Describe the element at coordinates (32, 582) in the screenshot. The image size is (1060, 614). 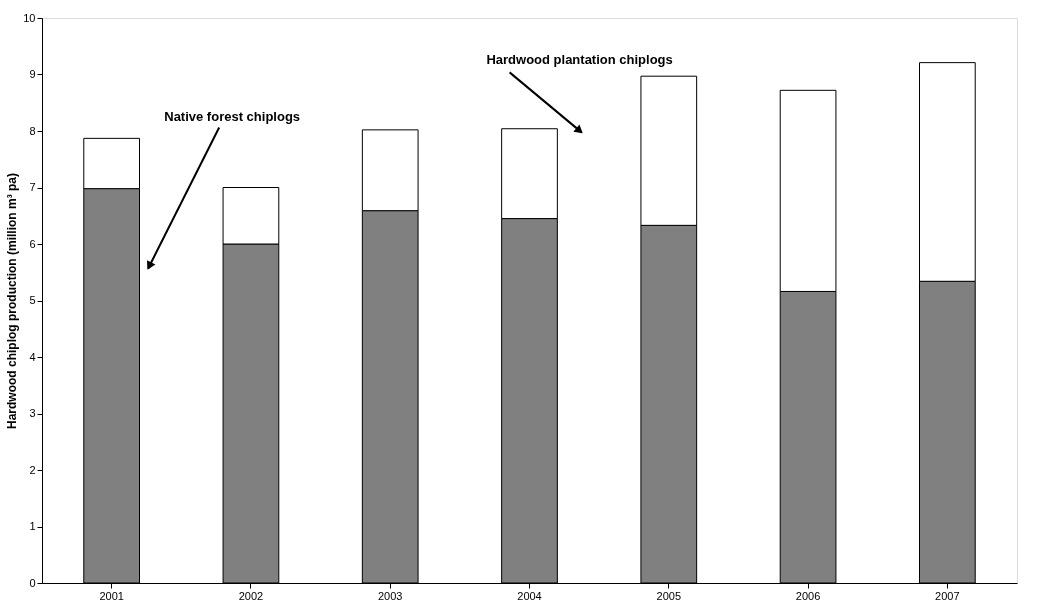
I see `y-tick-label: 0` at that location.